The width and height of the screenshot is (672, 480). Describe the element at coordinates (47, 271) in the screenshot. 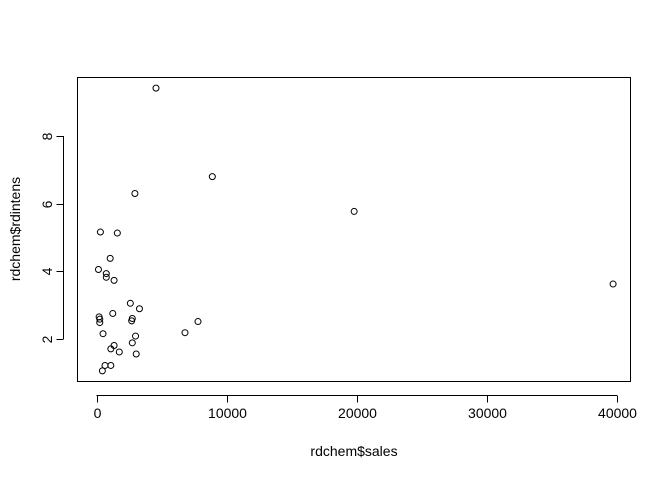

I see `y-tick-label: 4` at that location.